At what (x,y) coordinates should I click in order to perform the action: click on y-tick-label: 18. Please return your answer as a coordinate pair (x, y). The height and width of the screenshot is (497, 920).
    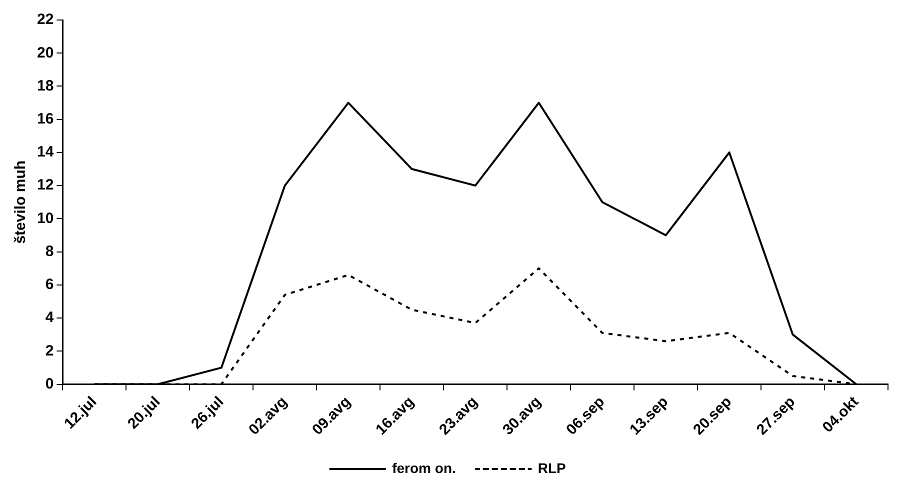
    Looking at the image, I should click on (45, 85).